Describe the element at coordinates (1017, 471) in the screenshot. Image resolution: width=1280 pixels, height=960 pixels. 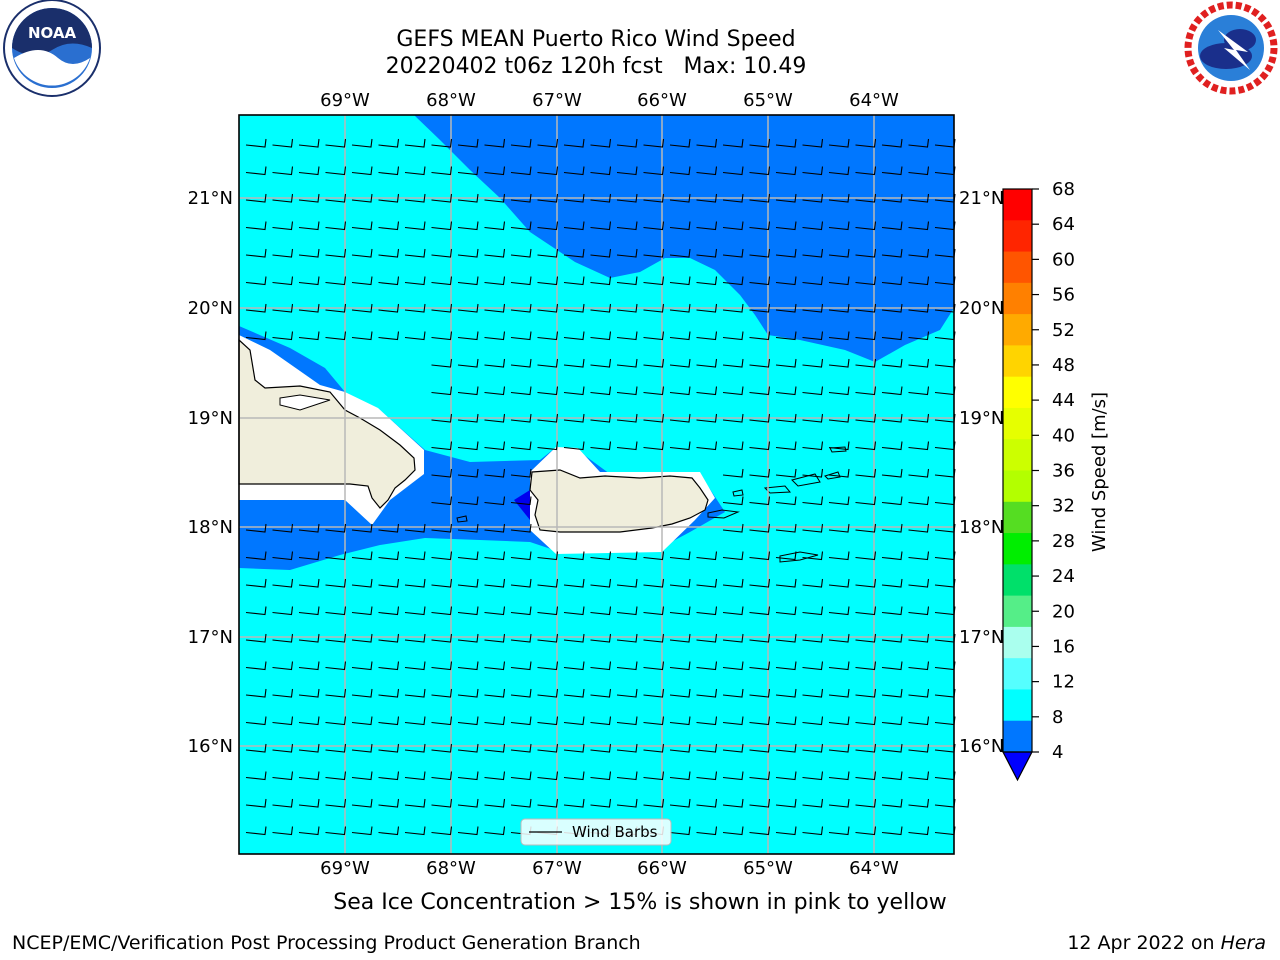
I see `colorbar-cells` at that location.